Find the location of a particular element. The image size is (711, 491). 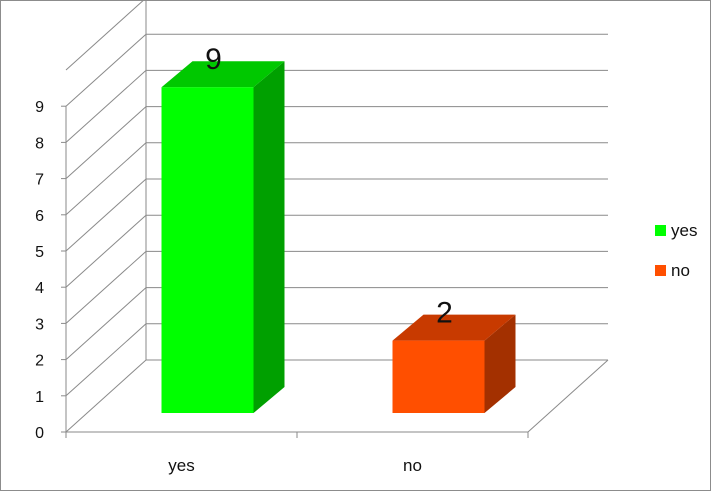

y-tick-label: 0 is located at coordinates (39, 433).